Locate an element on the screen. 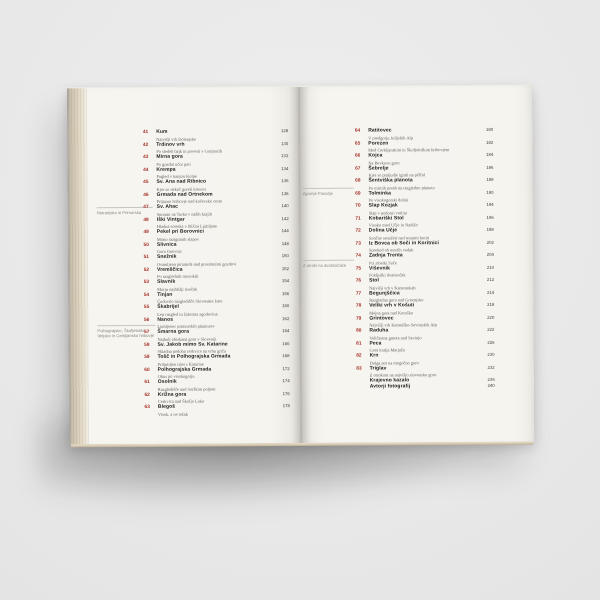 The height and width of the screenshot is (600, 600). entry-page-number: 236 is located at coordinates (491, 379).